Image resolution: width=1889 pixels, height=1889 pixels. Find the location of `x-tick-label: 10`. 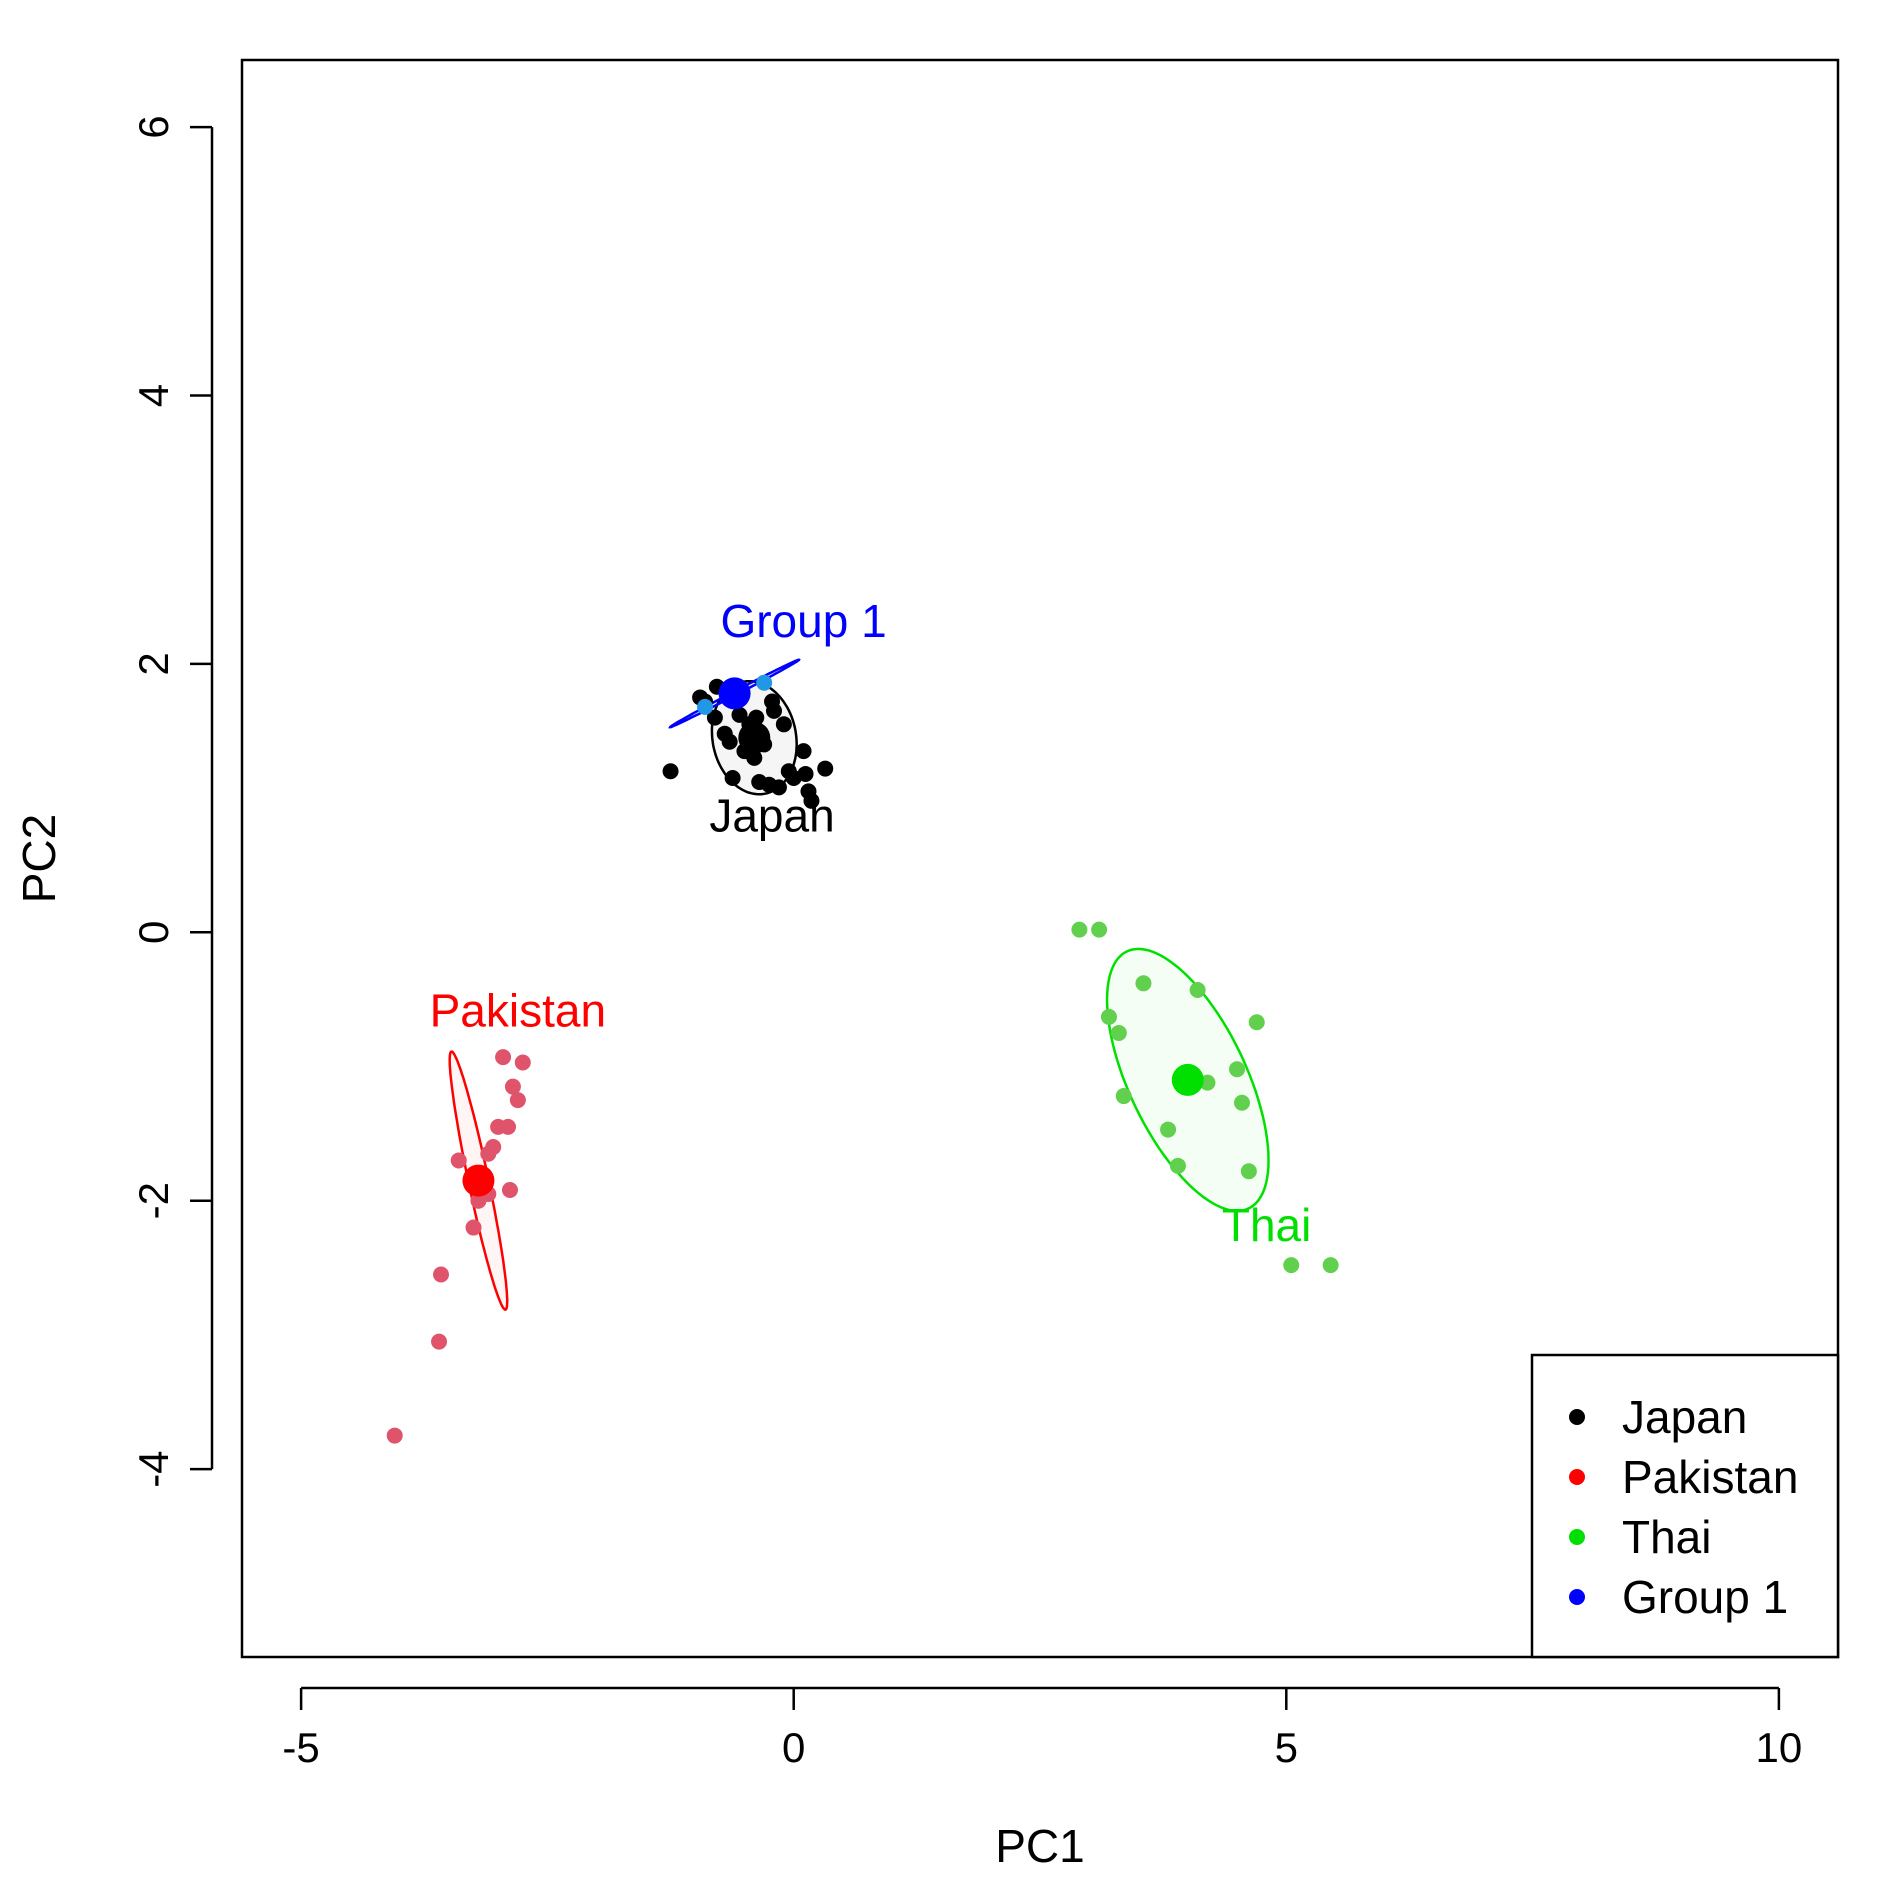

x-tick-label: 10 is located at coordinates (1779, 1747).